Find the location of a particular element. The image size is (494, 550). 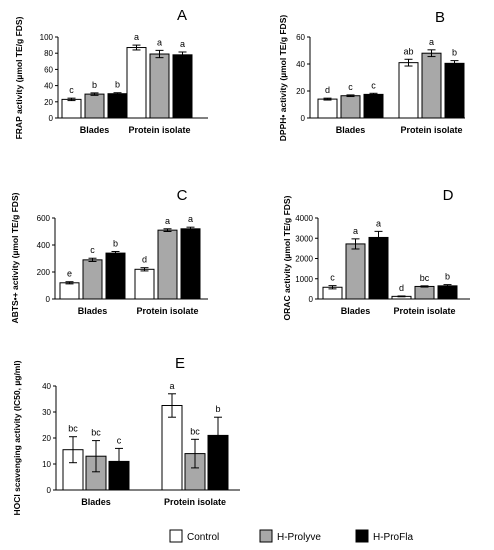

y-axis-label: ORAC activity (µmol TE/g FDS) is located at coordinates (287, 257).